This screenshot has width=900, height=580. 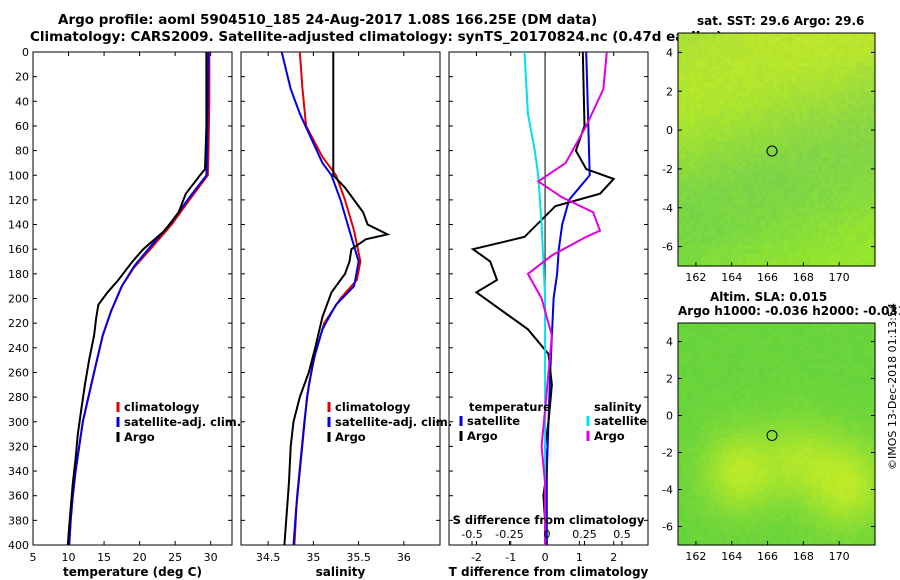 I want to click on x-axis-label: salinity, so click(x=341, y=572).